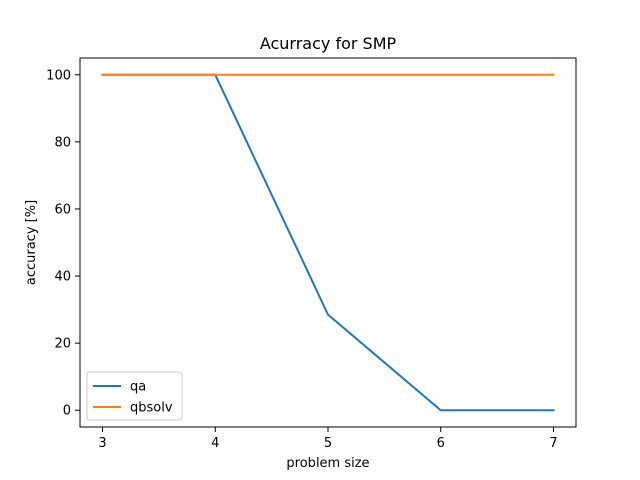 The height and width of the screenshot is (480, 640). I want to click on x-tick-label: 5, so click(328, 443).